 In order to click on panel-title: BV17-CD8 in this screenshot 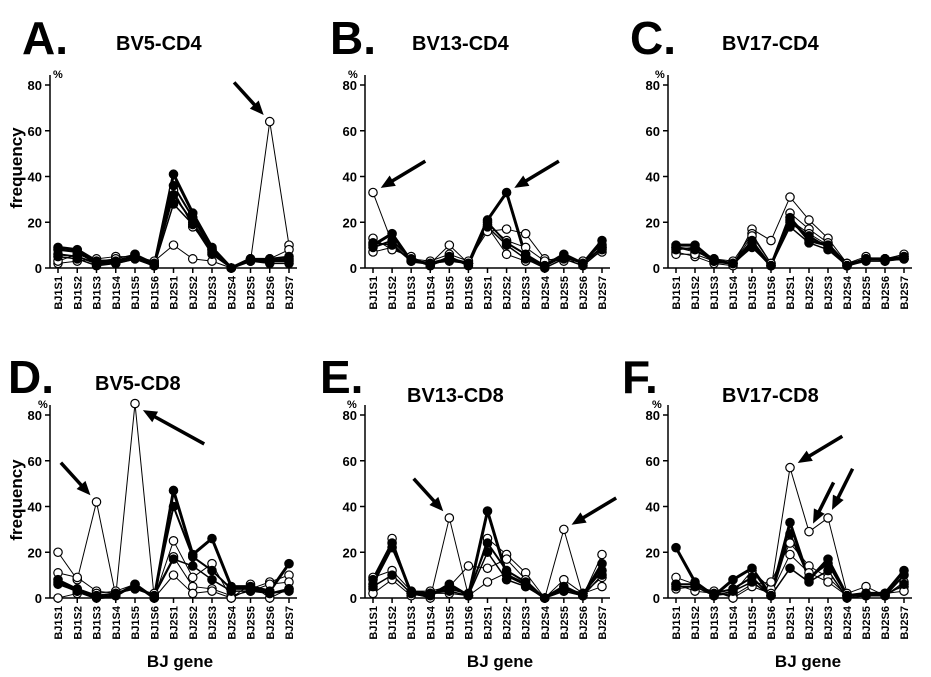, I will do `click(770, 396)`.